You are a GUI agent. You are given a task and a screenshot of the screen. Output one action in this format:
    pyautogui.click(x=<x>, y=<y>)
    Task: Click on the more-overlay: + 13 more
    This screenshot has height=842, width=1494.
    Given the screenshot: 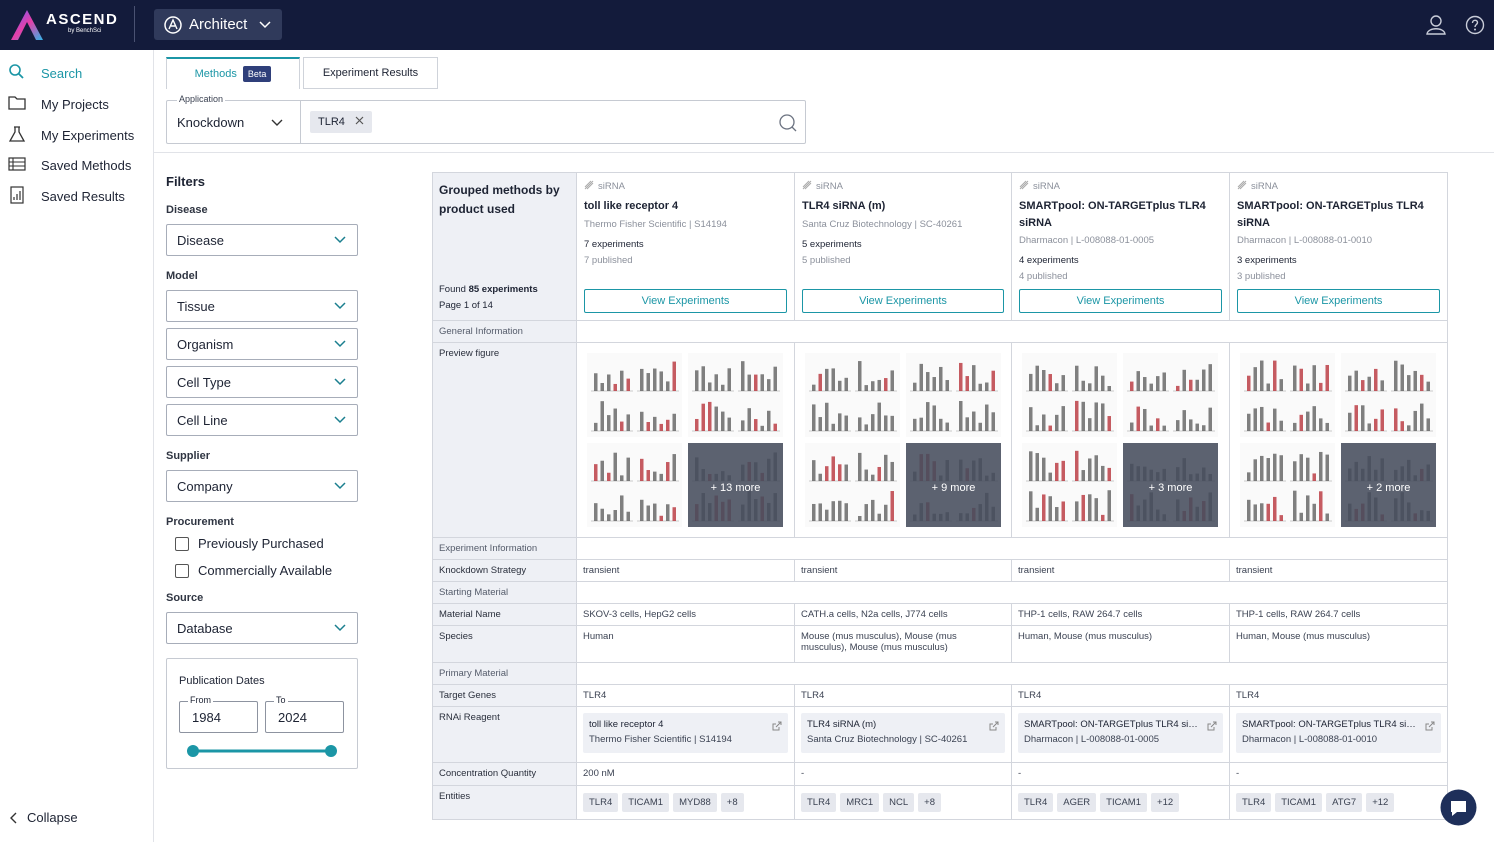 What is the action you would take?
    pyautogui.click(x=735, y=485)
    